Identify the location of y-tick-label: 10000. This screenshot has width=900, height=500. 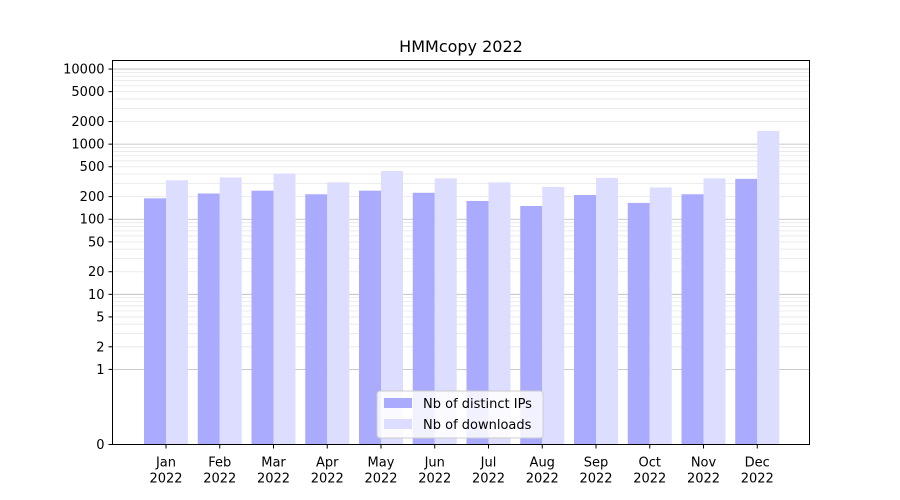
(83, 70).